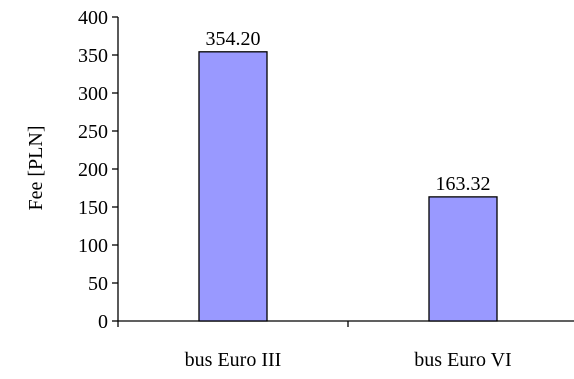  I want to click on y-tick-label: 0, so click(103, 322).